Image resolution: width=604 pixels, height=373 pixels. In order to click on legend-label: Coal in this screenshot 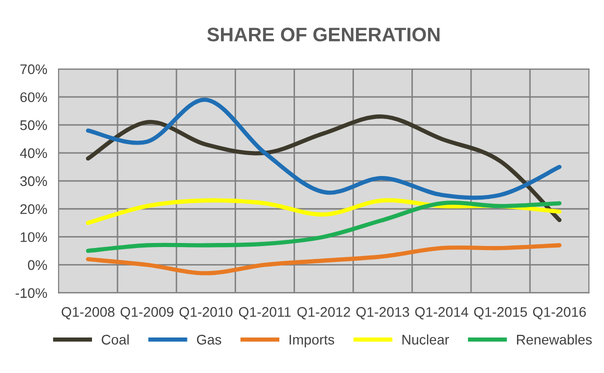, I will do `click(115, 339)`.